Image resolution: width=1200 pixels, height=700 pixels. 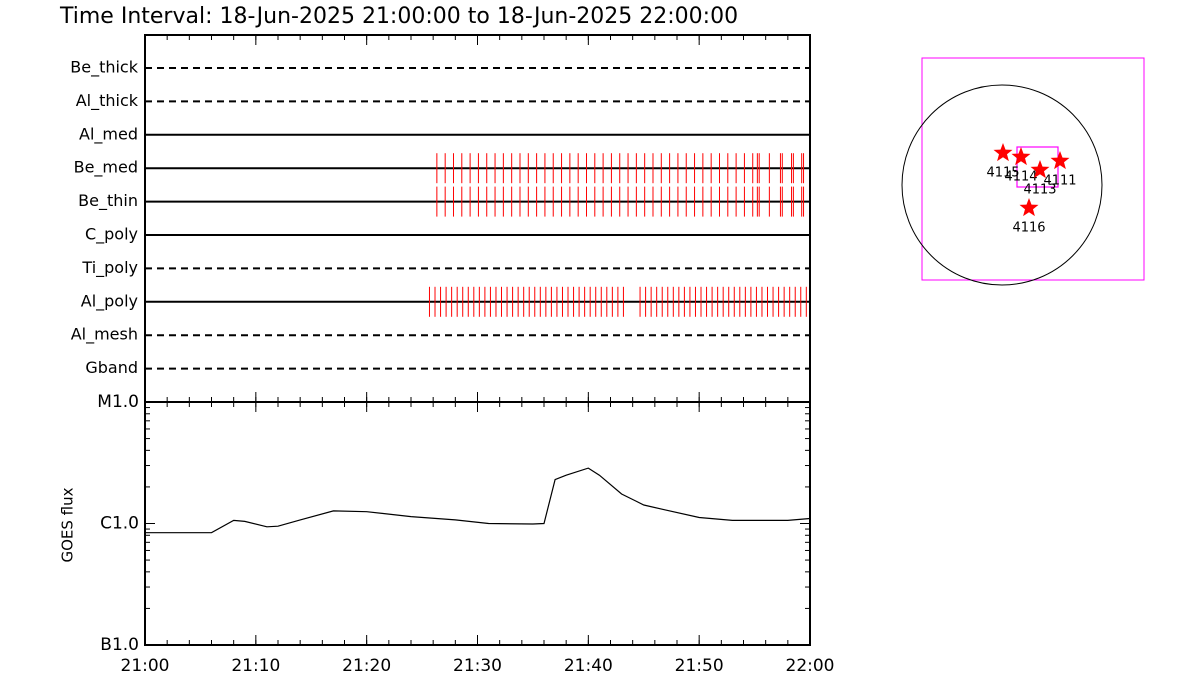 I want to click on region-label: 4114, so click(x=1020, y=177).